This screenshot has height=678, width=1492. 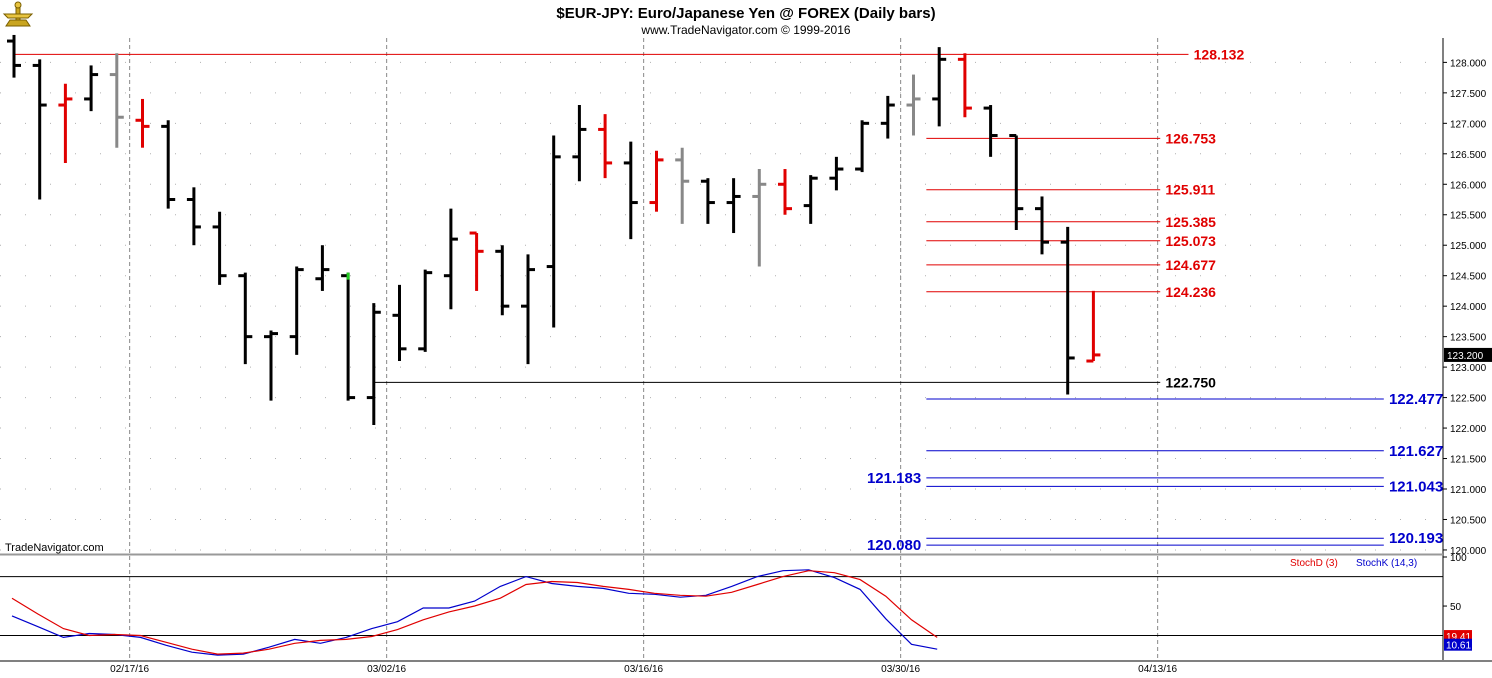 I want to click on level-label: 128.132, so click(x=1219, y=54).